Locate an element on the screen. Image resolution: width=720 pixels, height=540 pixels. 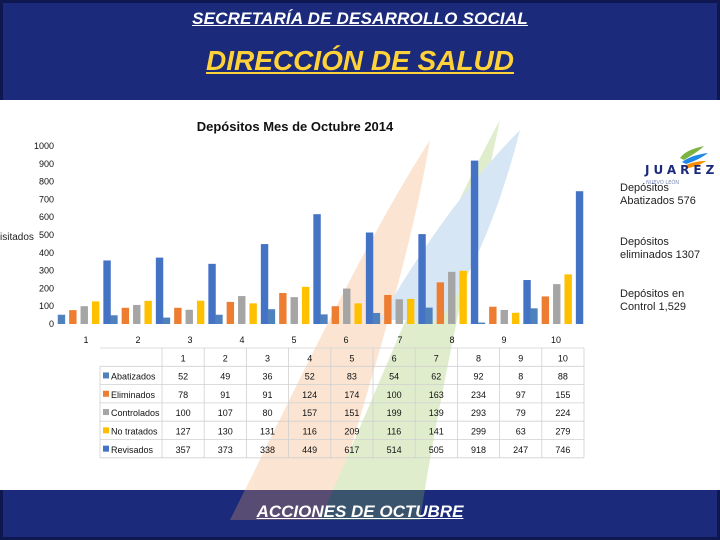
logo-name: JUAREZ is located at coordinates (682, 170).